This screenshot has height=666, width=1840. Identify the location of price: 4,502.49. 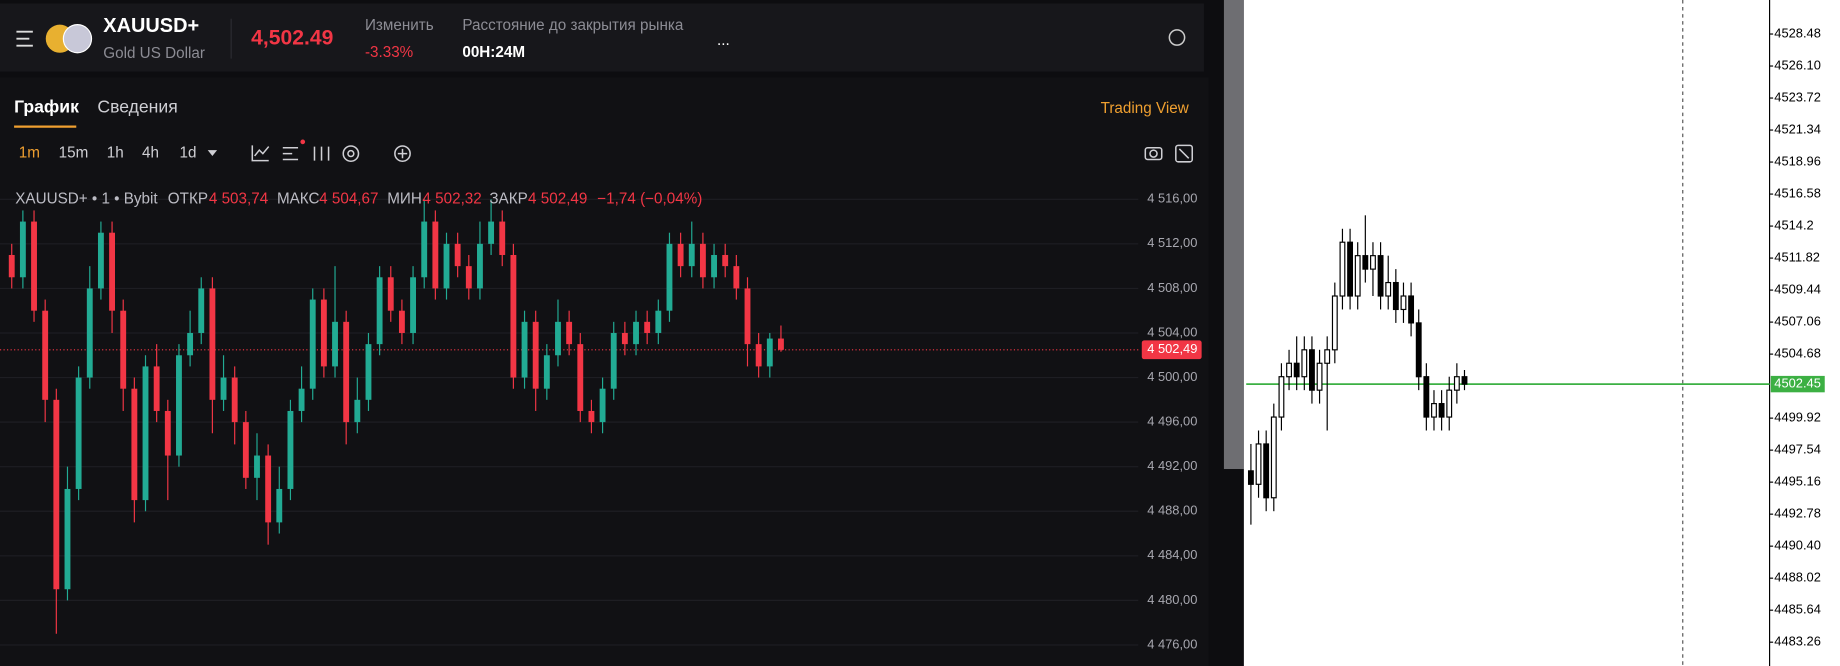
(292, 37).